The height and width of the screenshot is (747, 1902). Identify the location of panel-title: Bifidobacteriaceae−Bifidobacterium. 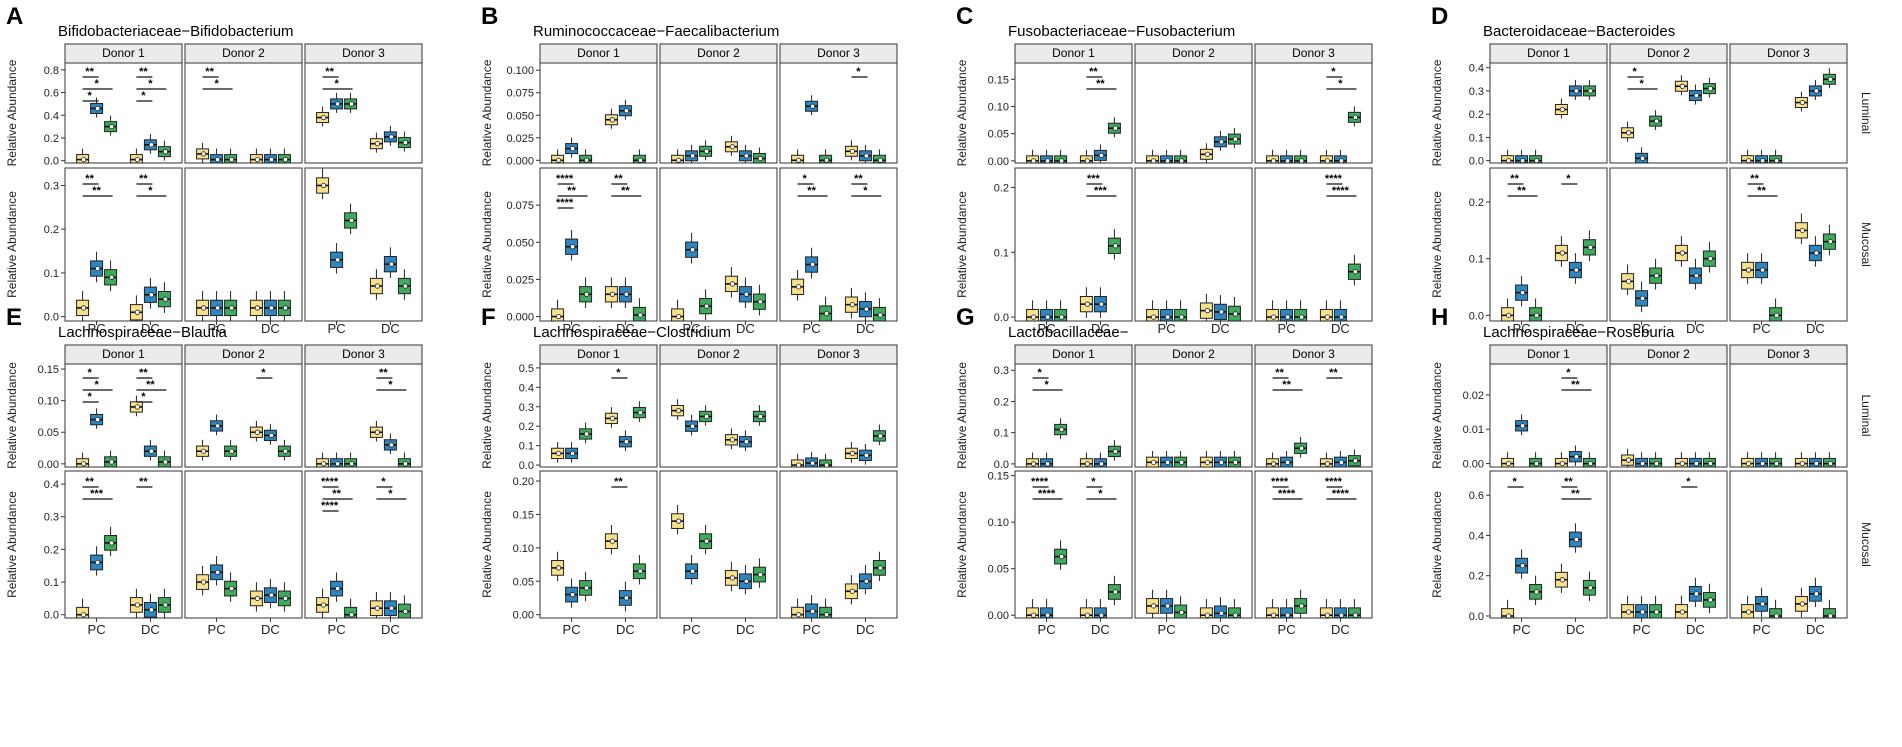
(176, 31).